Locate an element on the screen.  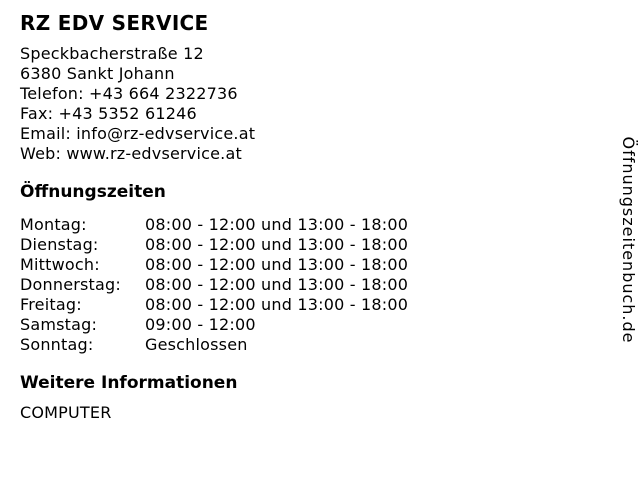
website-line: Web: www.rz-edvservice.at is located at coordinates (131, 153).